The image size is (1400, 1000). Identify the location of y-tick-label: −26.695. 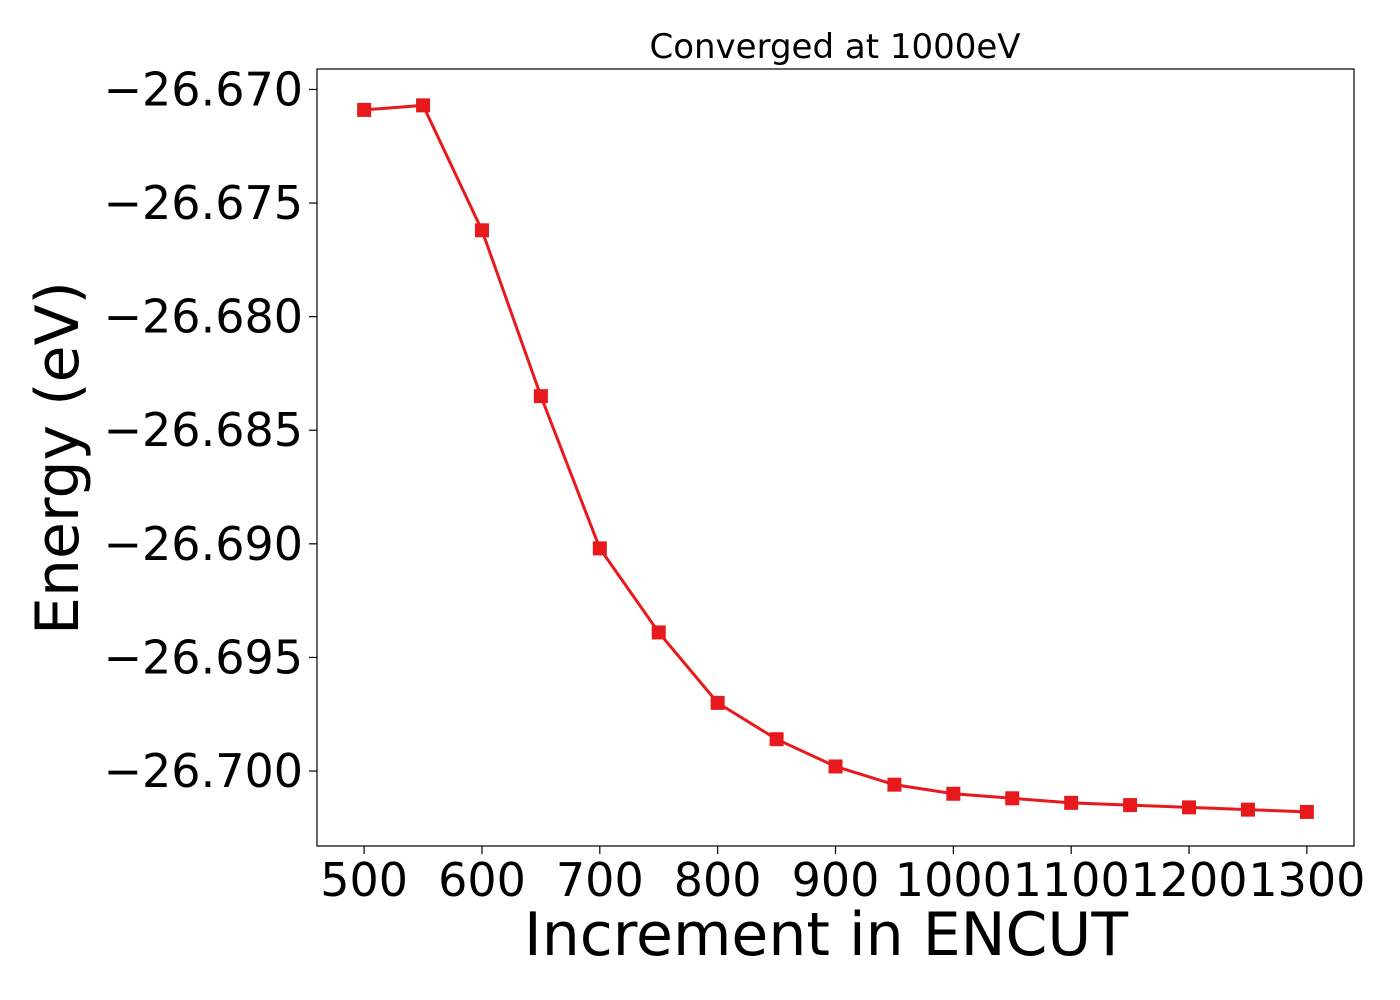
(204, 657).